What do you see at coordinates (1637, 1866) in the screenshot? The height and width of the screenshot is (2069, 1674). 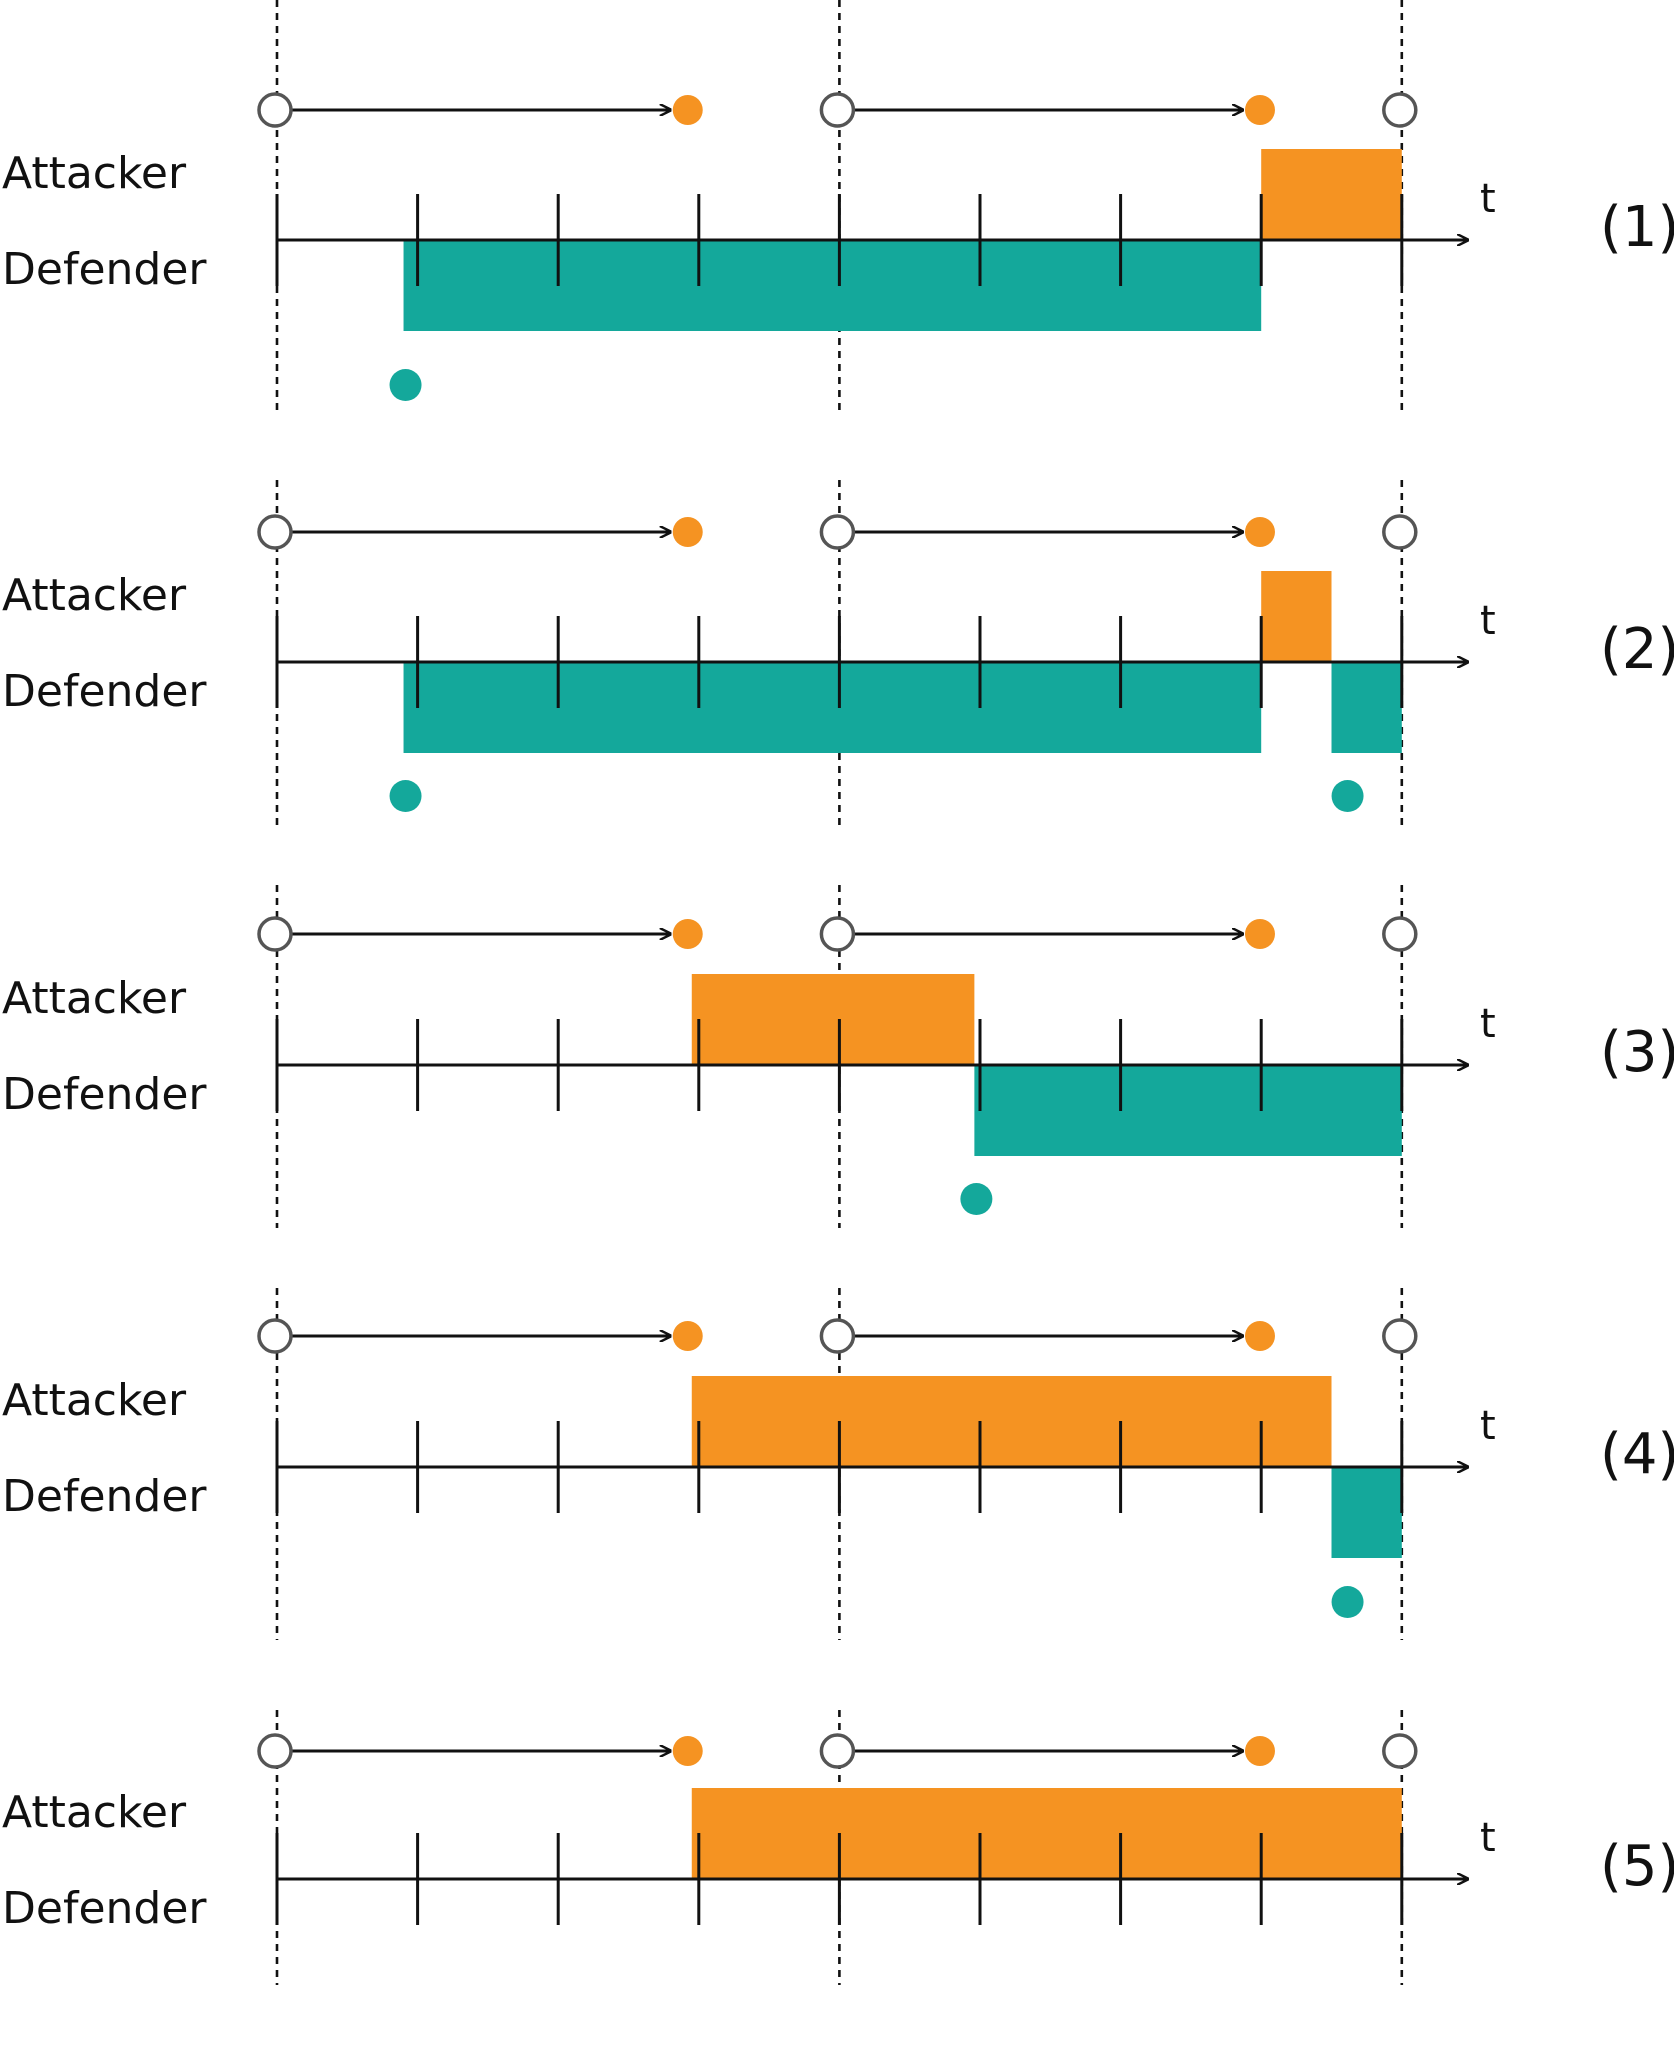 I see `panel-number-label: (5)` at bounding box center [1637, 1866].